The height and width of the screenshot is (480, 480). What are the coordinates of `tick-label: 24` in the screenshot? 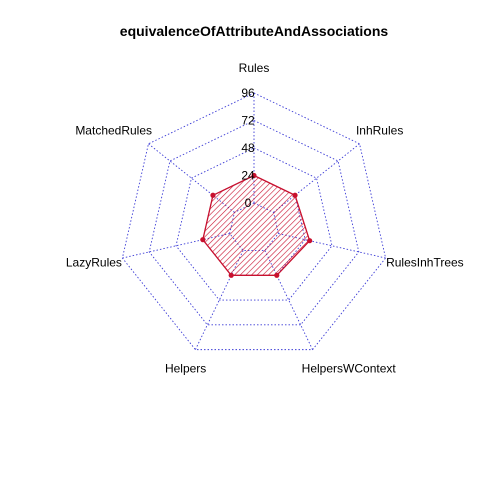 It's located at (248, 176).